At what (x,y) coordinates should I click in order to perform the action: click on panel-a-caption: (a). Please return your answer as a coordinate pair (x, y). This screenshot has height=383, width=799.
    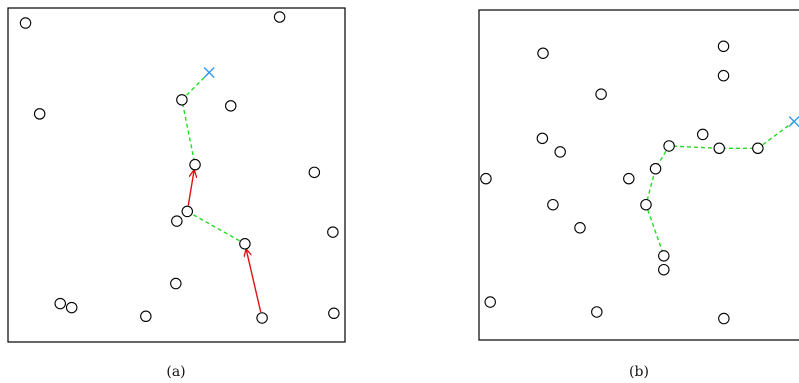
    Looking at the image, I should click on (175, 372).